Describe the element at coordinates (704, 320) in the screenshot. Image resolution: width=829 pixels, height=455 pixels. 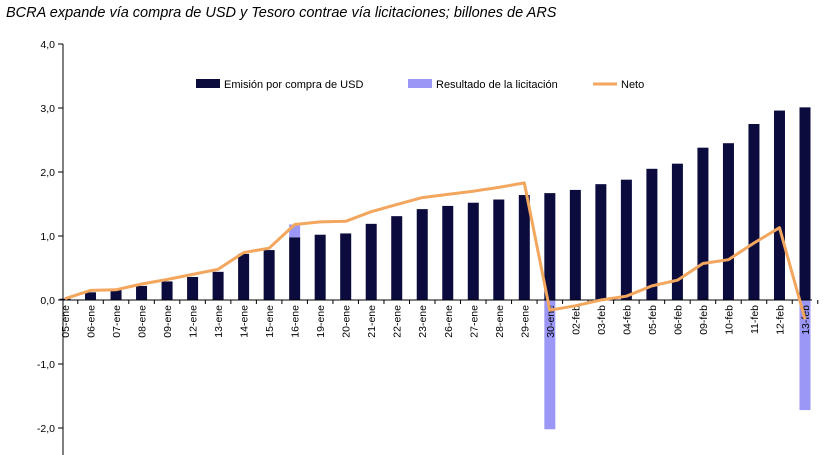
I see `x-tick-label: 09-feb` at that location.